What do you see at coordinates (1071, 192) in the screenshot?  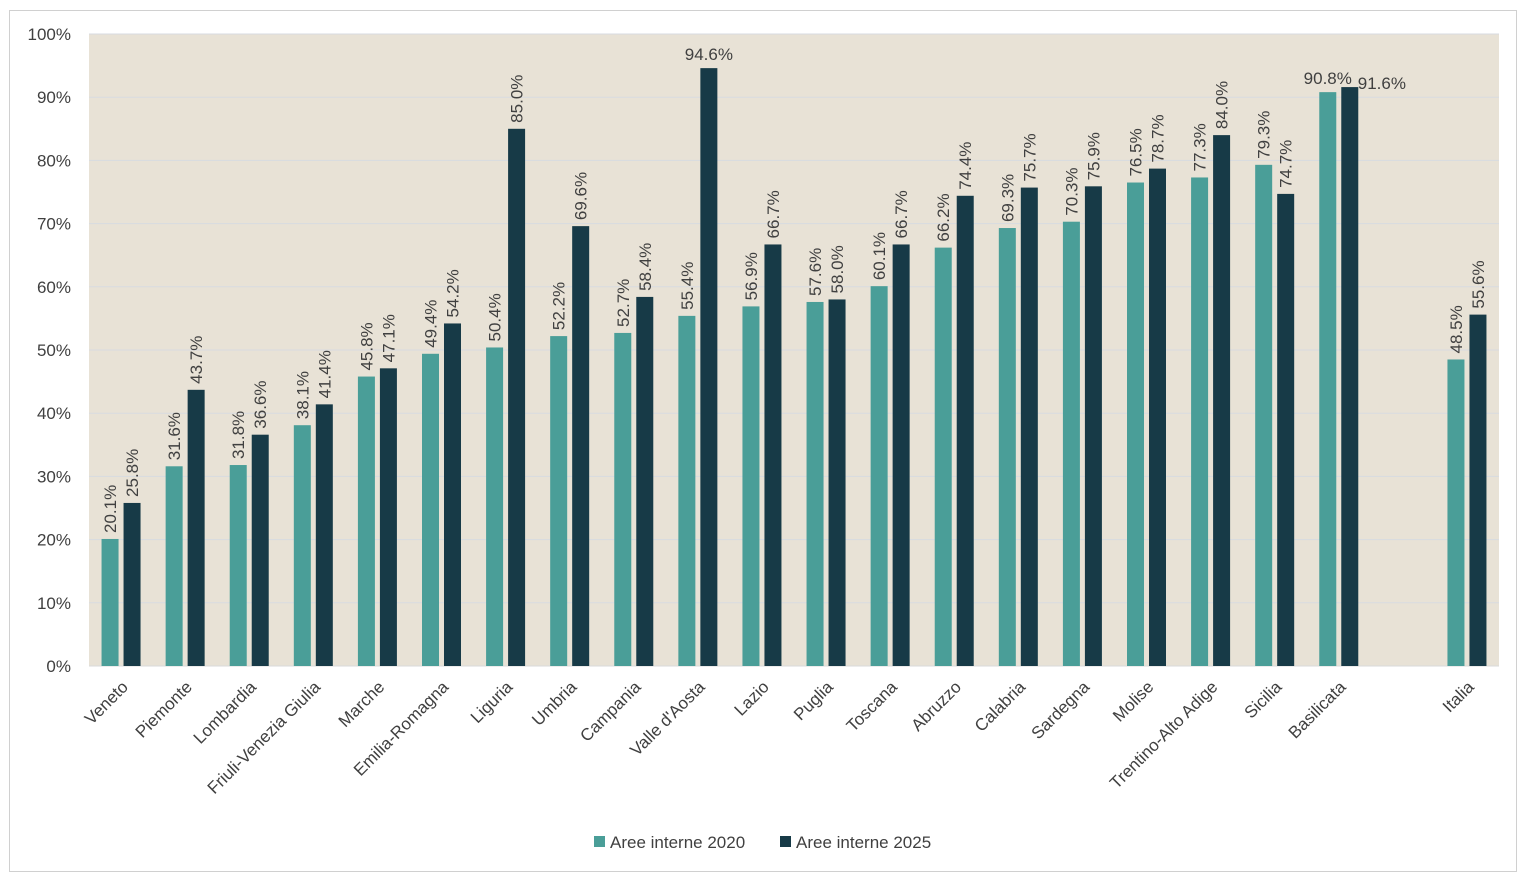 I see `data-label: 70.3%` at bounding box center [1071, 192].